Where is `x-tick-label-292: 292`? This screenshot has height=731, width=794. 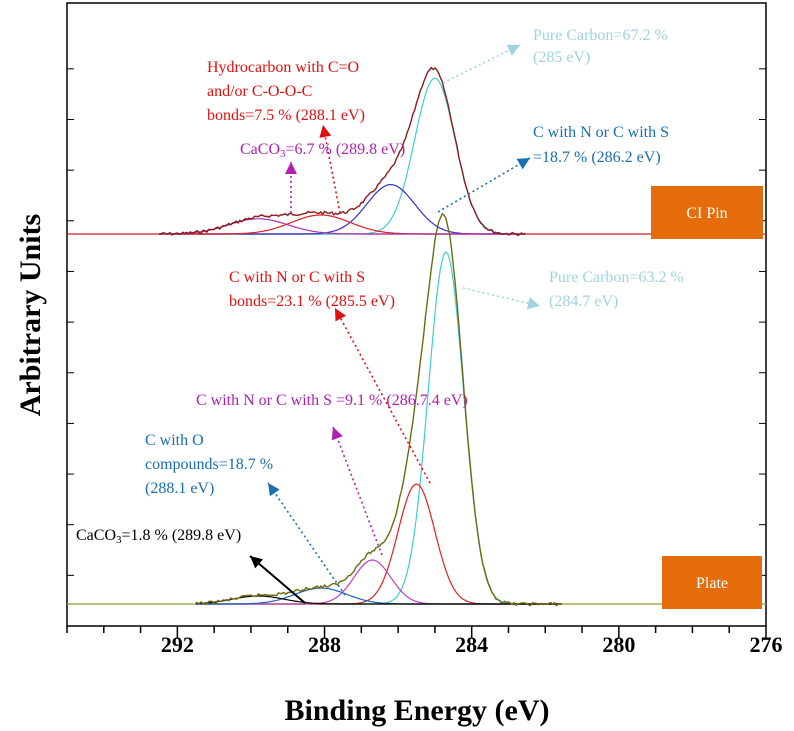 x-tick-label-292: 292 is located at coordinates (177, 644).